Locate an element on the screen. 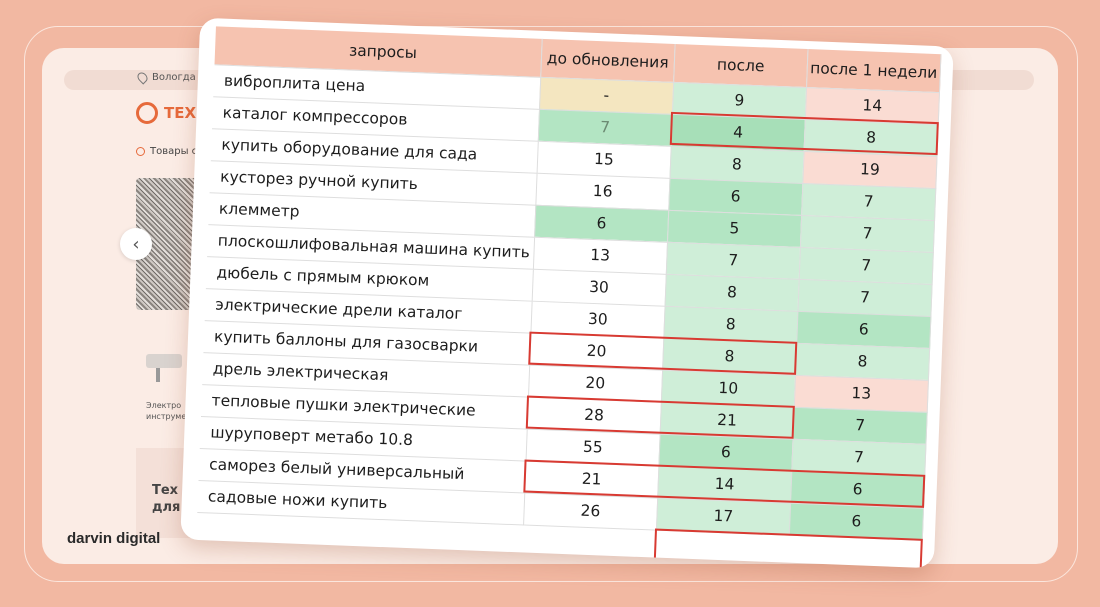 The image size is (1100, 607). after-cell: 5 is located at coordinates (734, 228).